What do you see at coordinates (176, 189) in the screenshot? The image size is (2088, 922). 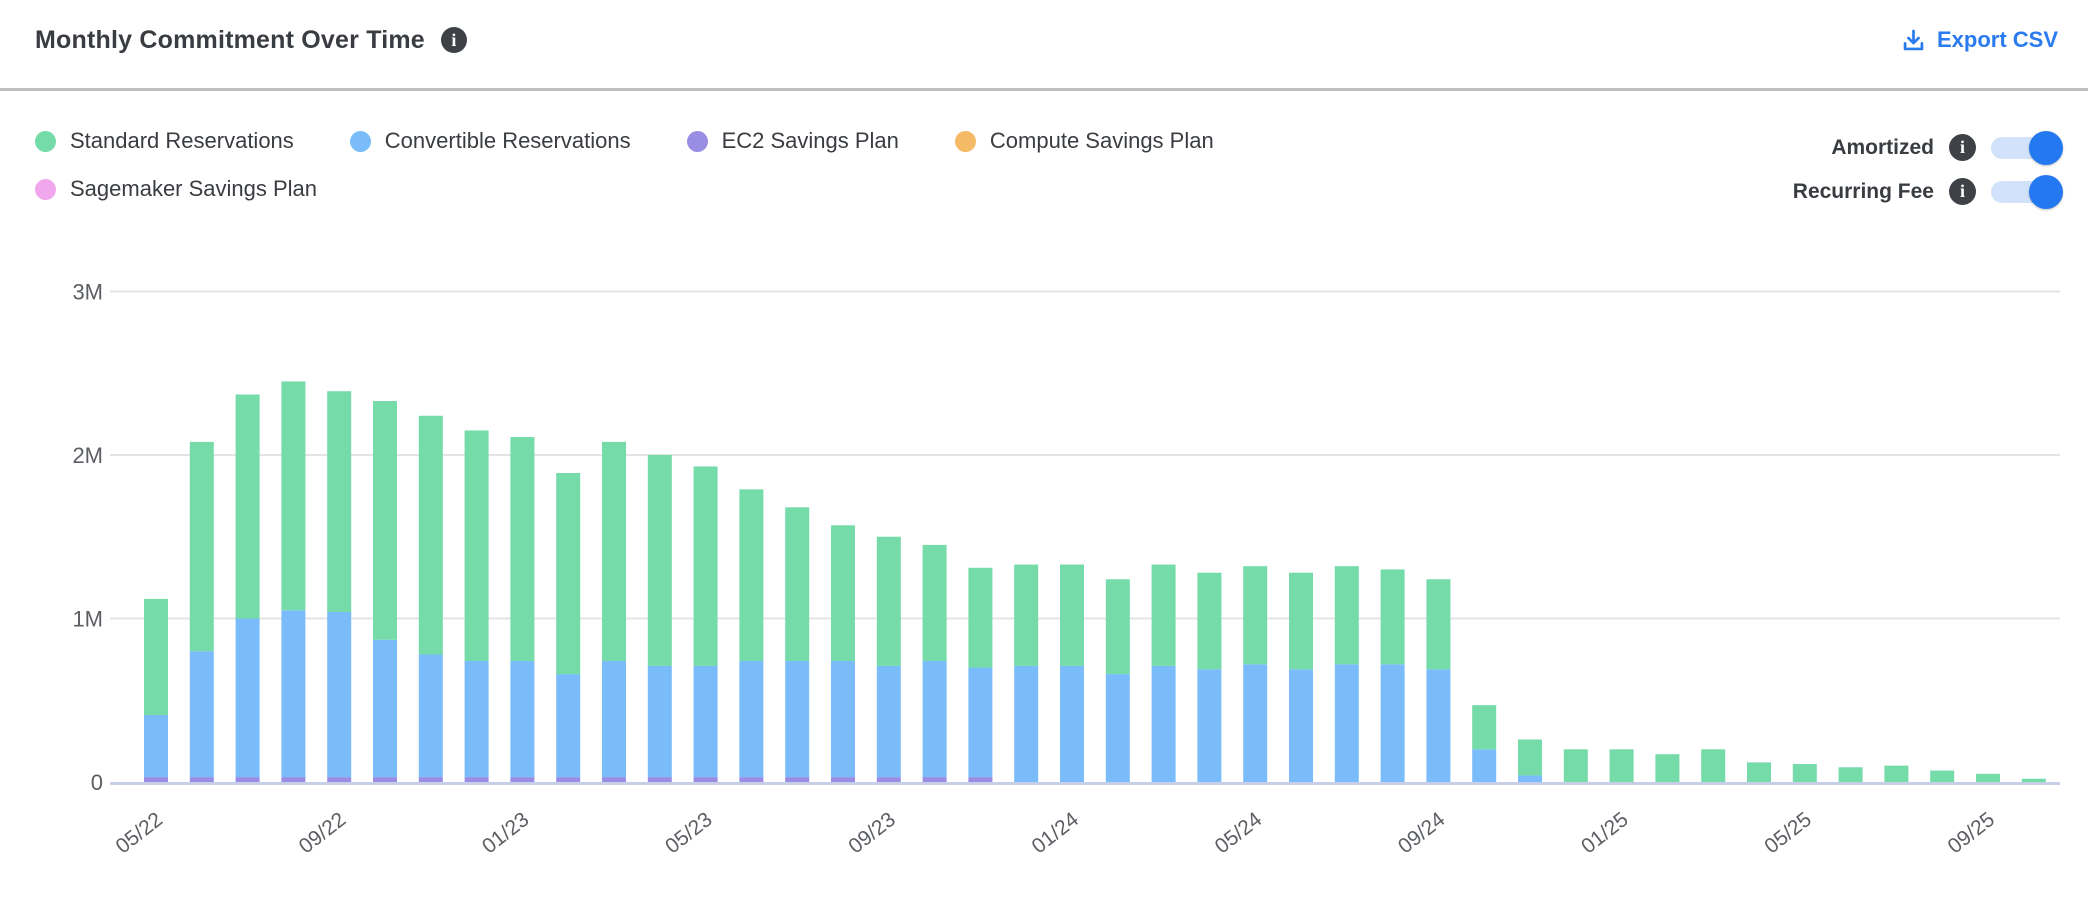 I see `legend-item-sagemaker-savings-plan: Sagemaker Savings Plan` at bounding box center [176, 189].